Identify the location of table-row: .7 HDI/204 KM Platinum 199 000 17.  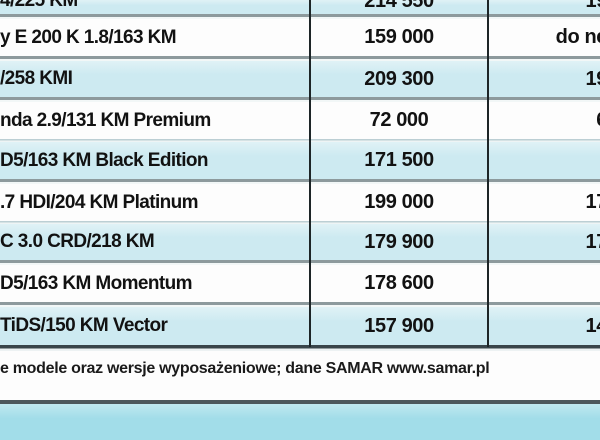
(300, 202).